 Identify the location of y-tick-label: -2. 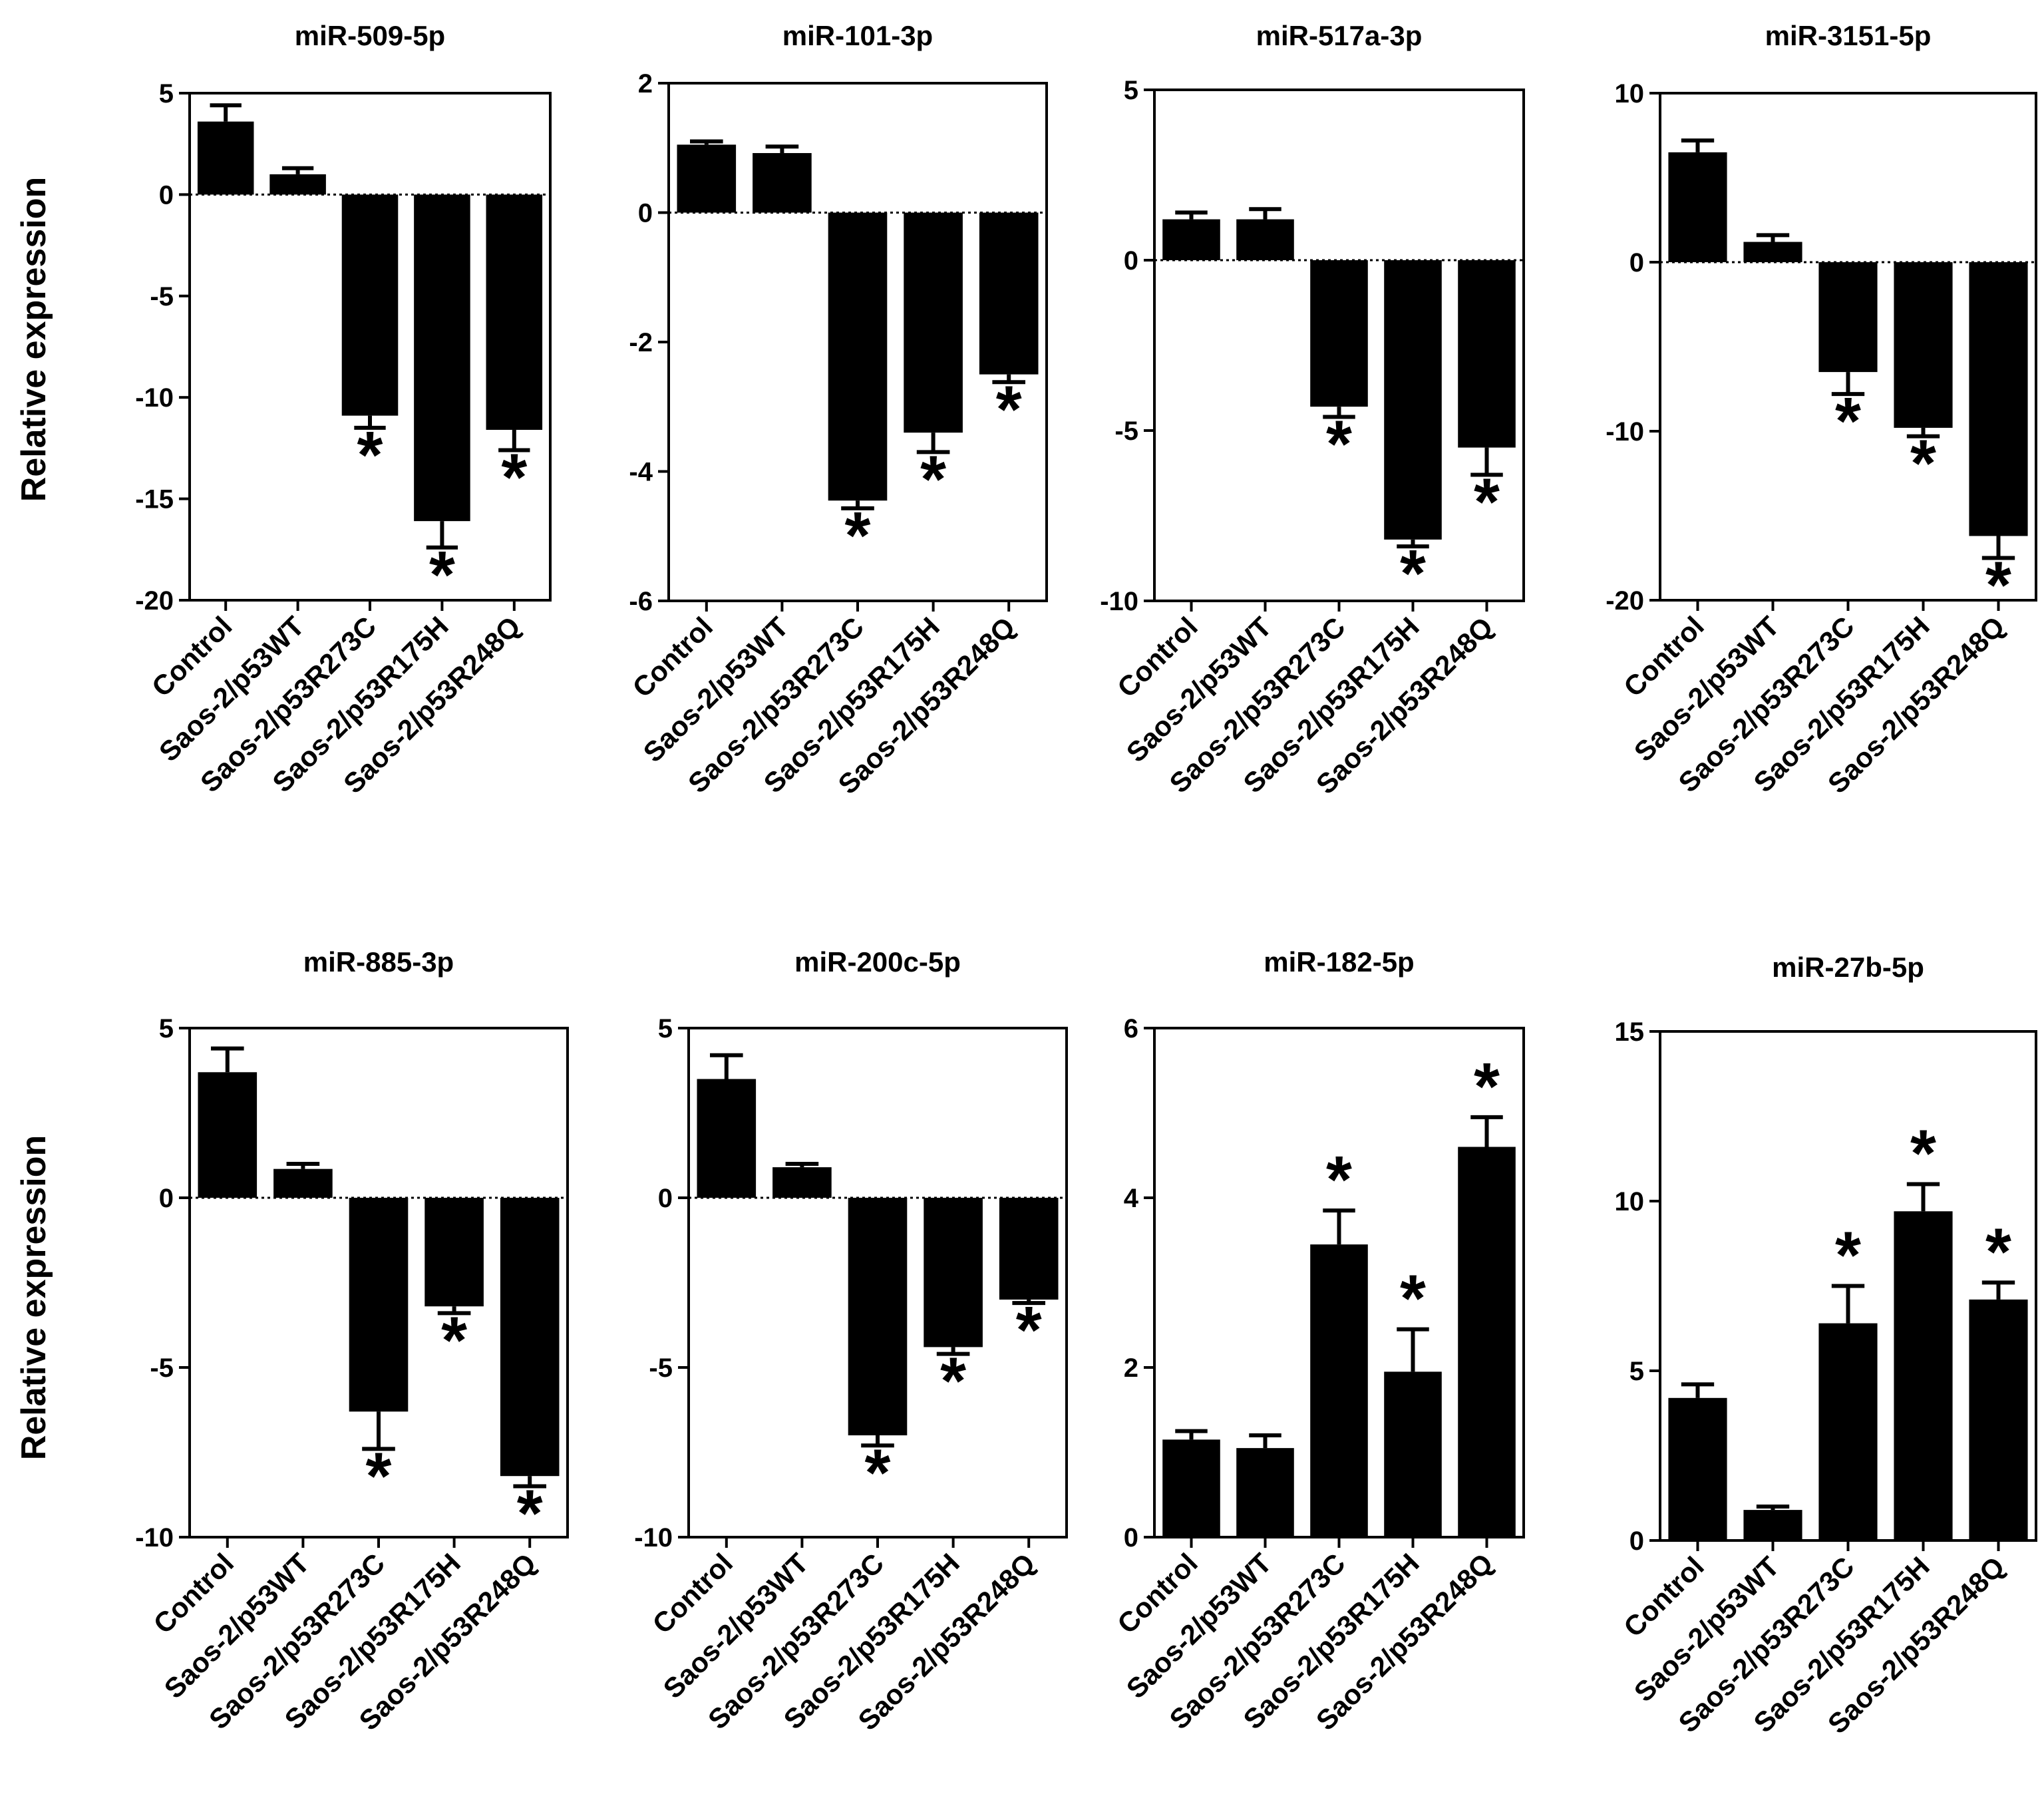
(641, 342).